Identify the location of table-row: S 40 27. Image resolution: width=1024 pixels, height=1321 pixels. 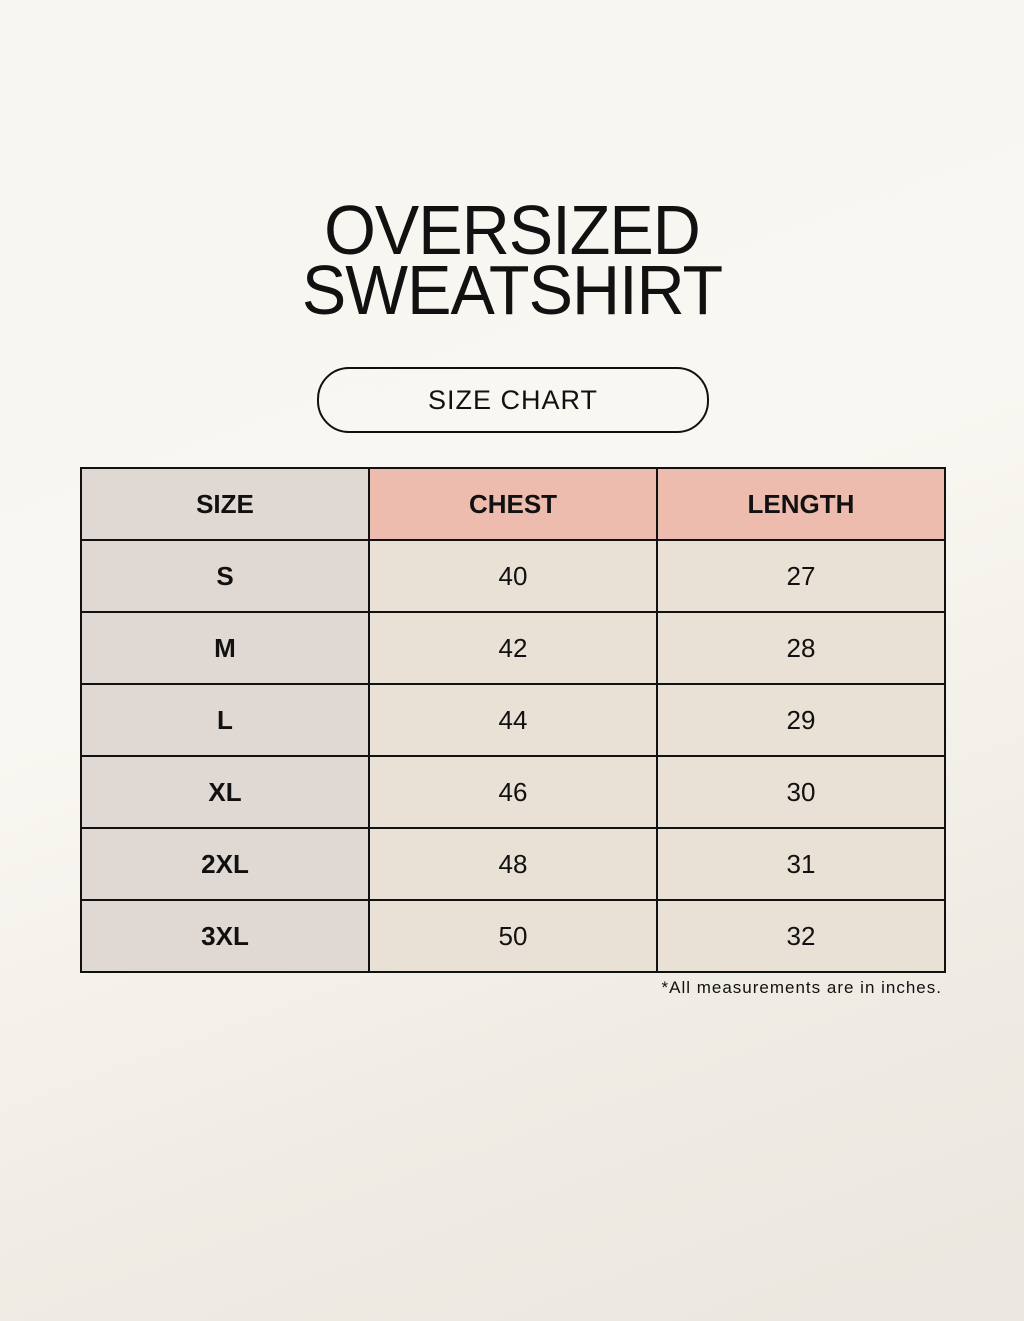
(513, 576).